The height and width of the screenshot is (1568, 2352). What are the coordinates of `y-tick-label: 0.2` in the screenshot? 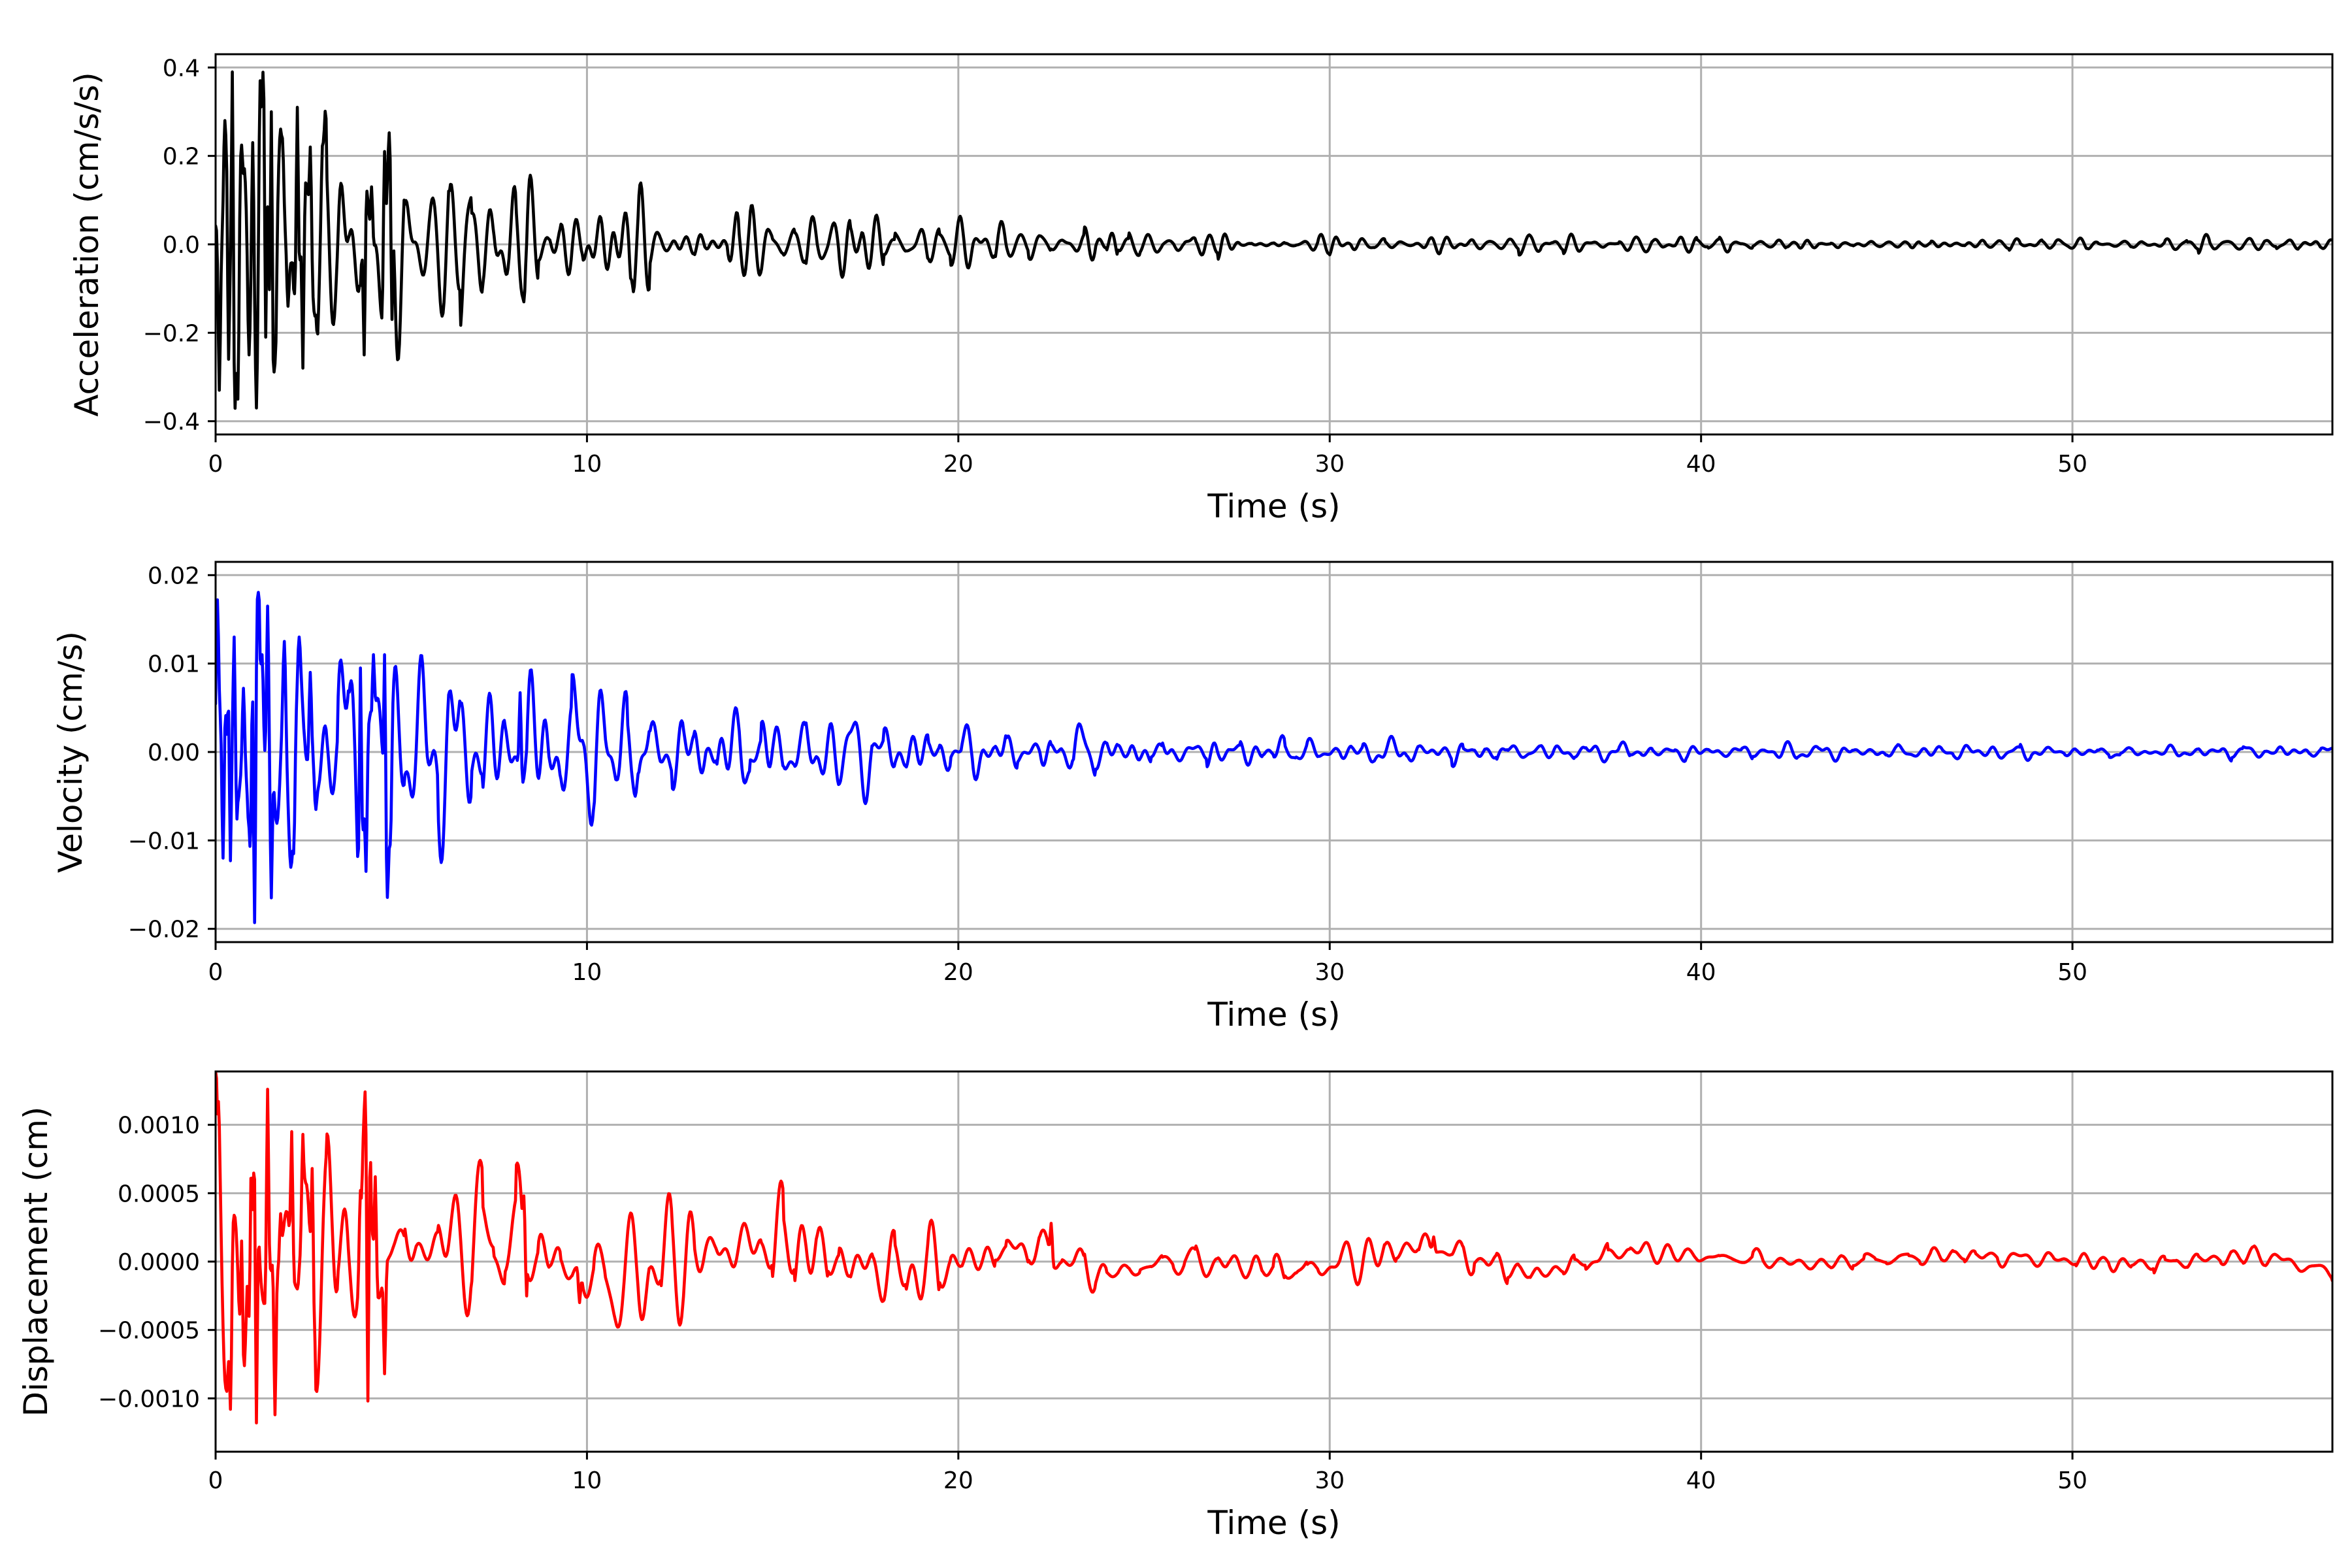 It's located at (181, 157).